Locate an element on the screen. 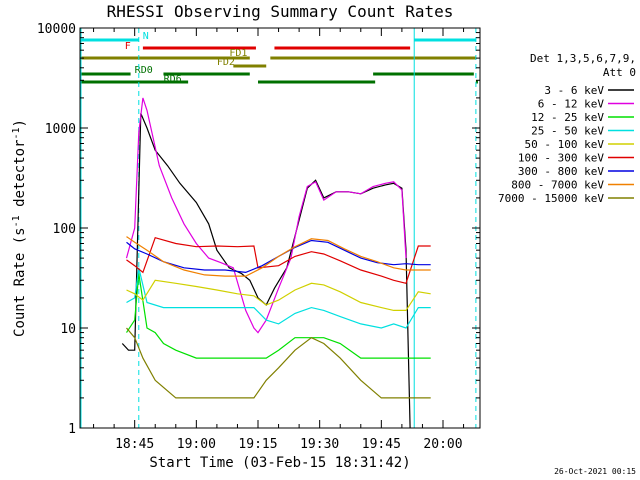 This screenshot has height=480, width=640. flag-label: RD6 is located at coordinates (173, 79).